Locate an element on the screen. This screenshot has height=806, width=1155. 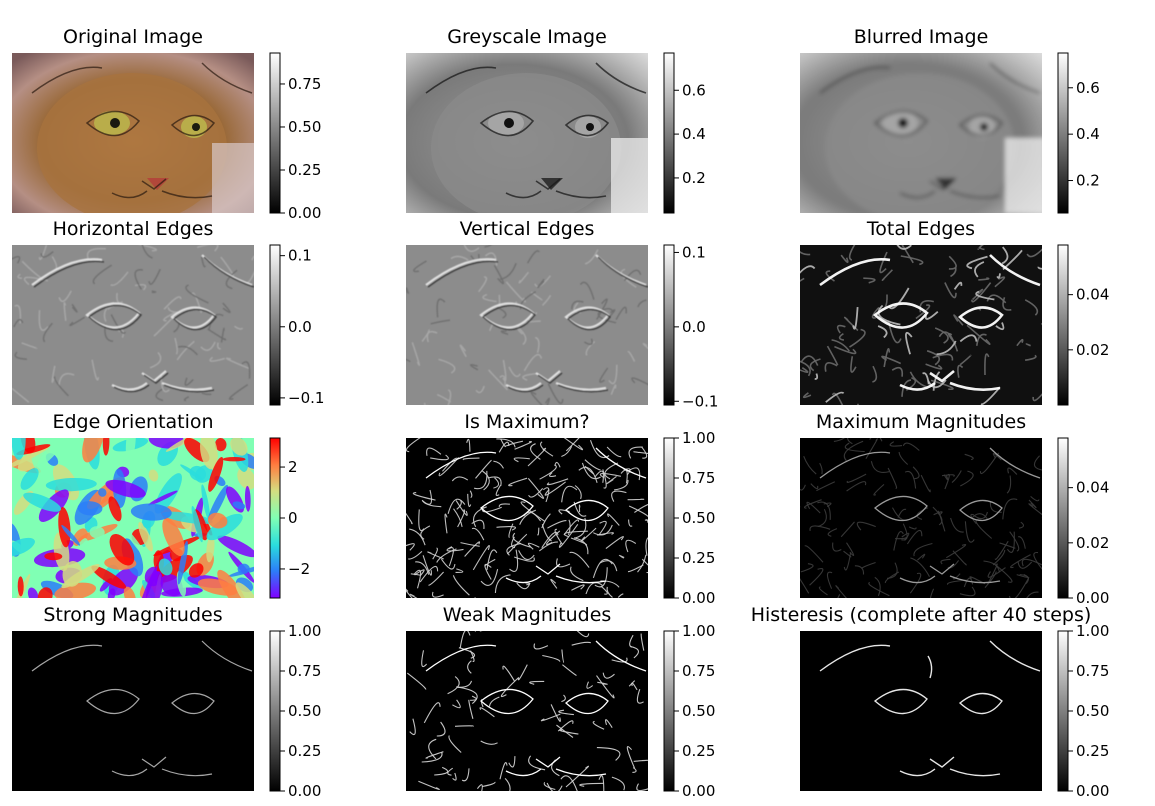
panel-sobel-x: Horizontal Edges −0.1 0.0 0.1 is located at coordinates (168, 312).